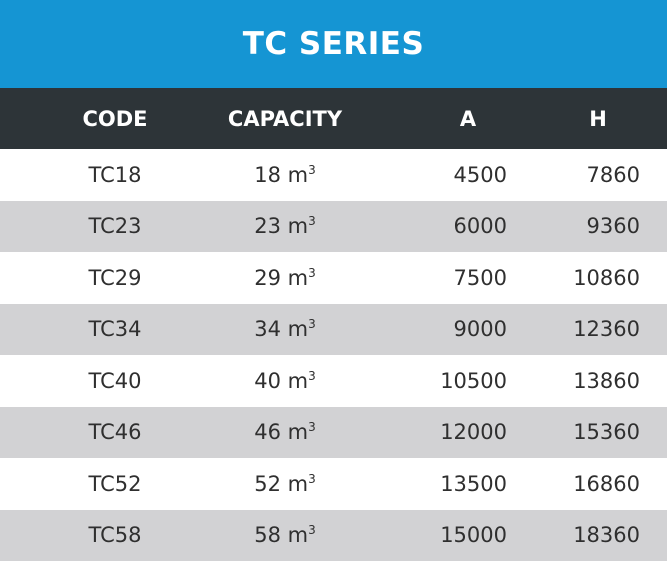 Image resolution: width=667 pixels, height=564 pixels. I want to click on cell-code: TC46, so click(115, 432).